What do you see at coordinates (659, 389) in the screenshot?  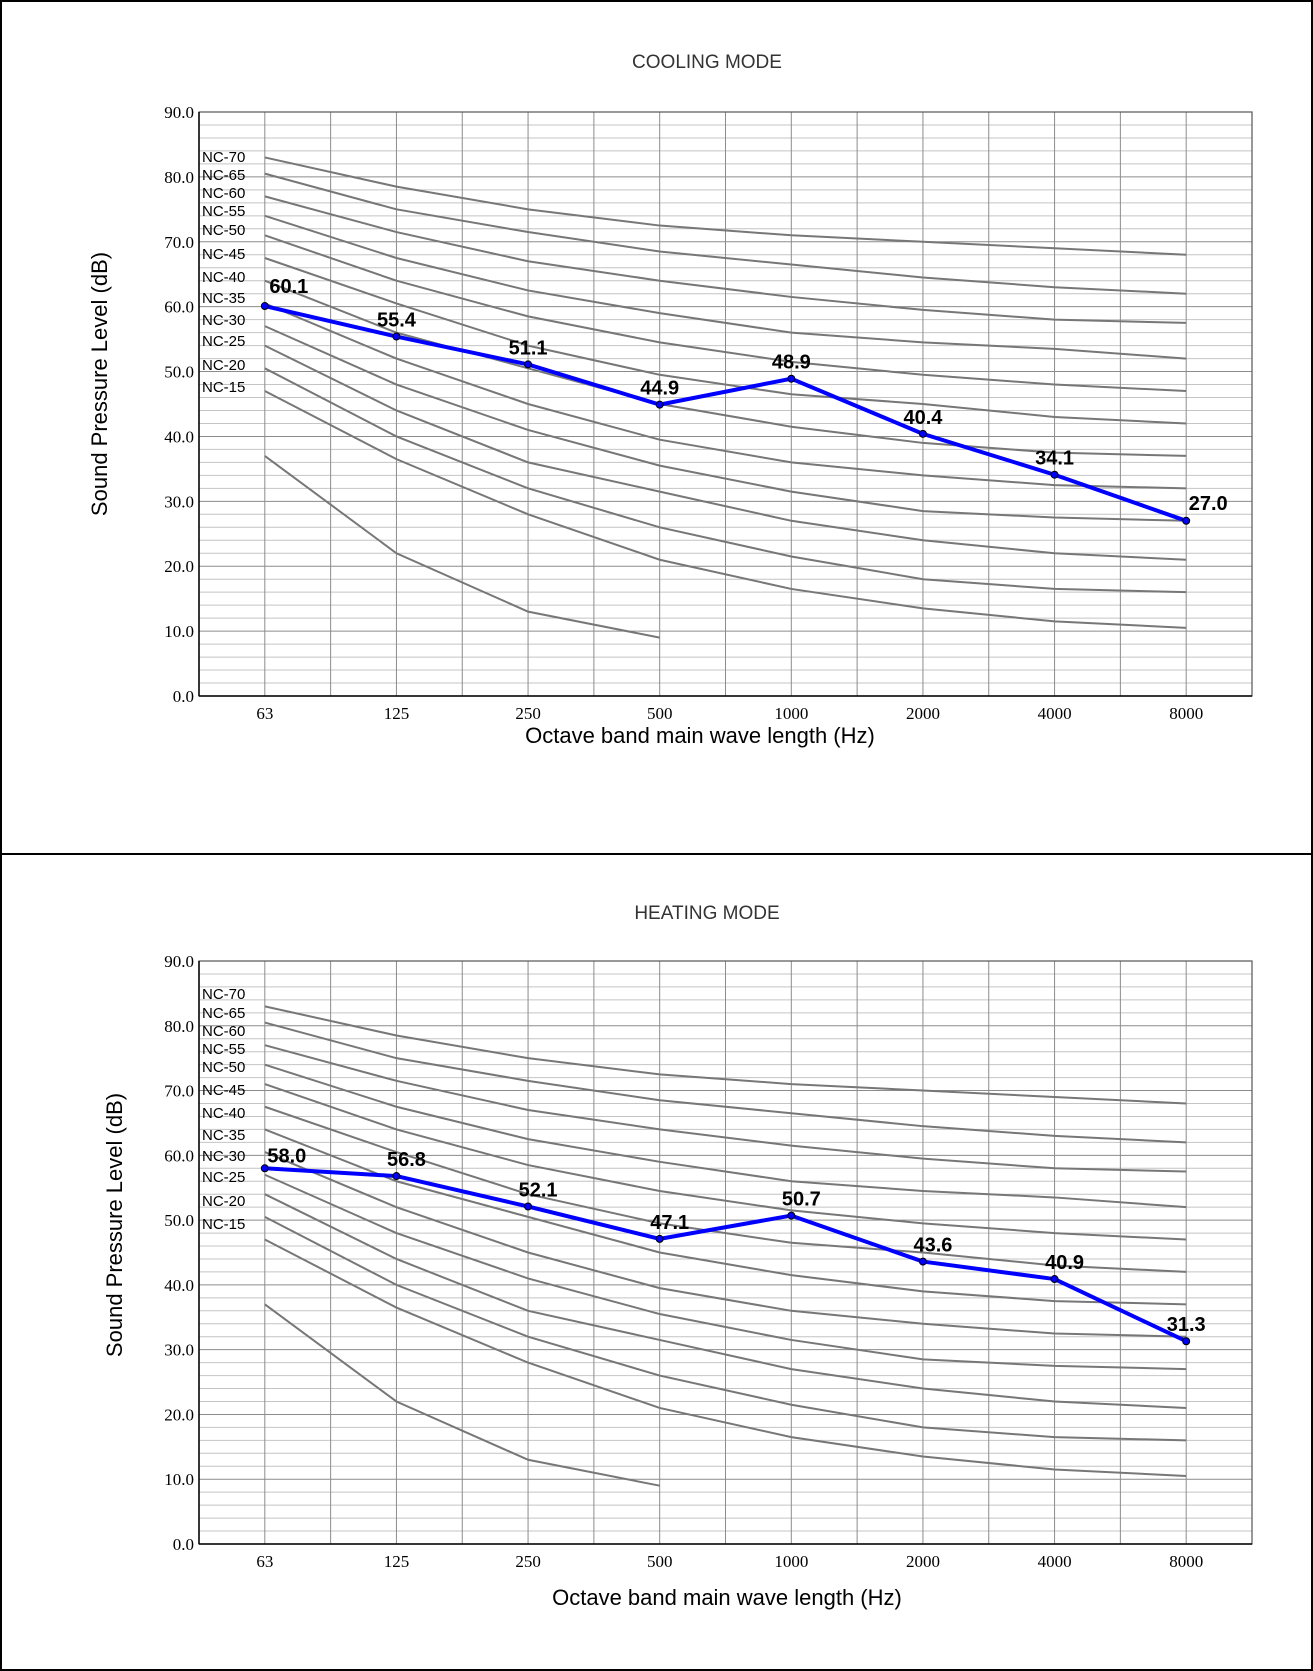 I see `data-label: 44.9` at bounding box center [659, 389].